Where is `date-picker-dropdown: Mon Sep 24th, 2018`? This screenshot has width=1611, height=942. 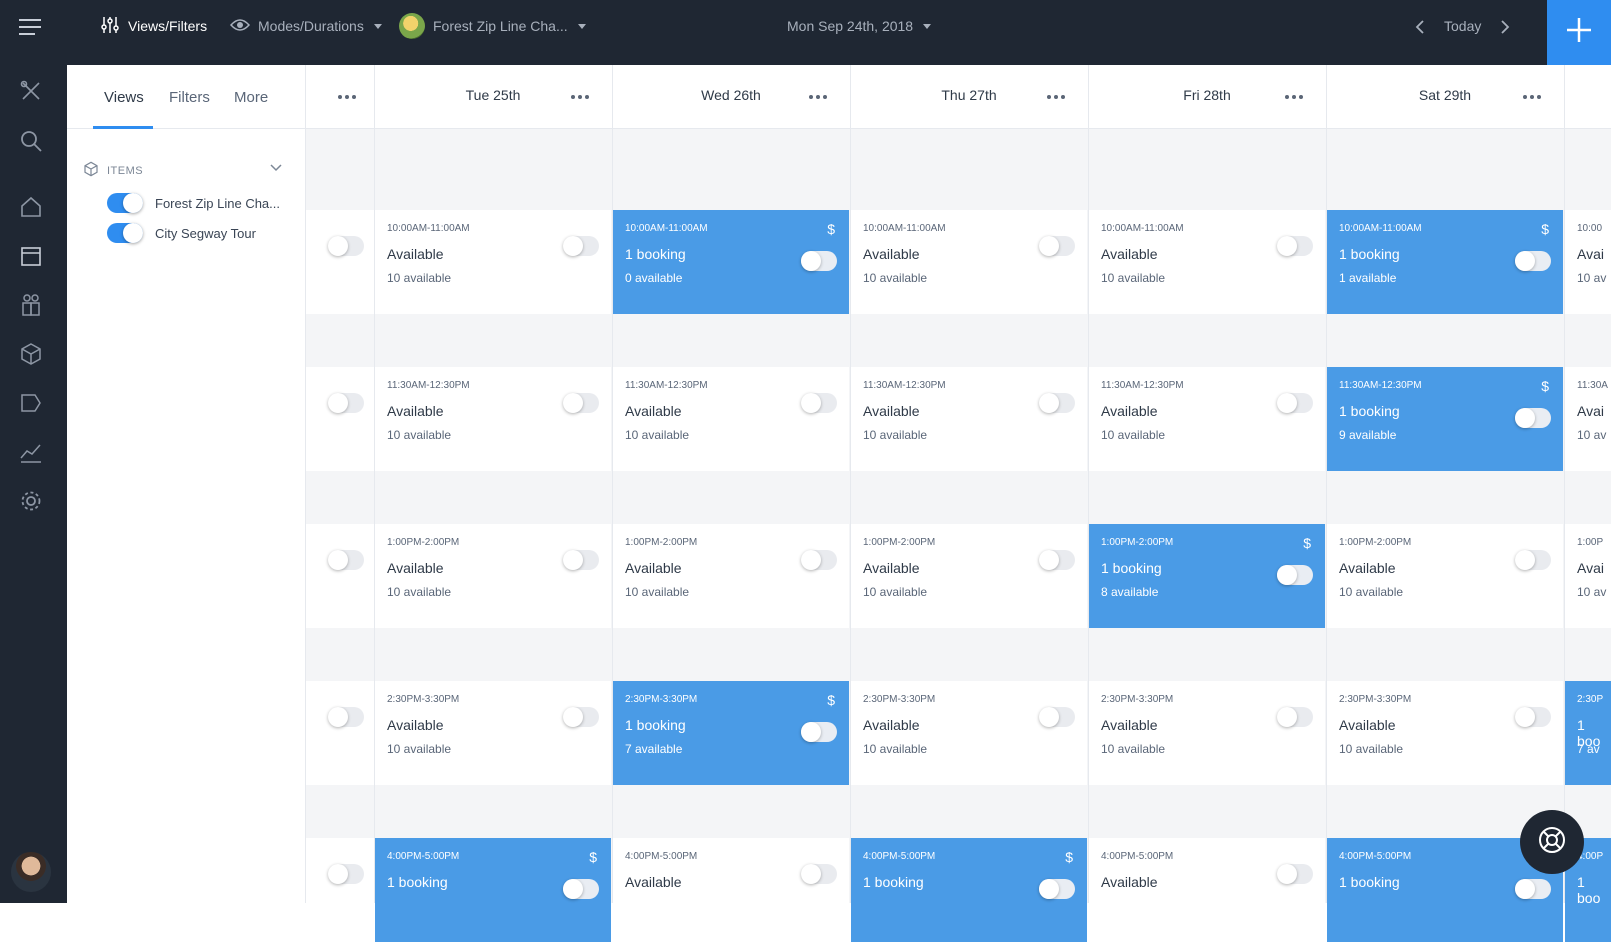 date-picker-dropdown: Mon Sep 24th, 2018 is located at coordinates (859, 26).